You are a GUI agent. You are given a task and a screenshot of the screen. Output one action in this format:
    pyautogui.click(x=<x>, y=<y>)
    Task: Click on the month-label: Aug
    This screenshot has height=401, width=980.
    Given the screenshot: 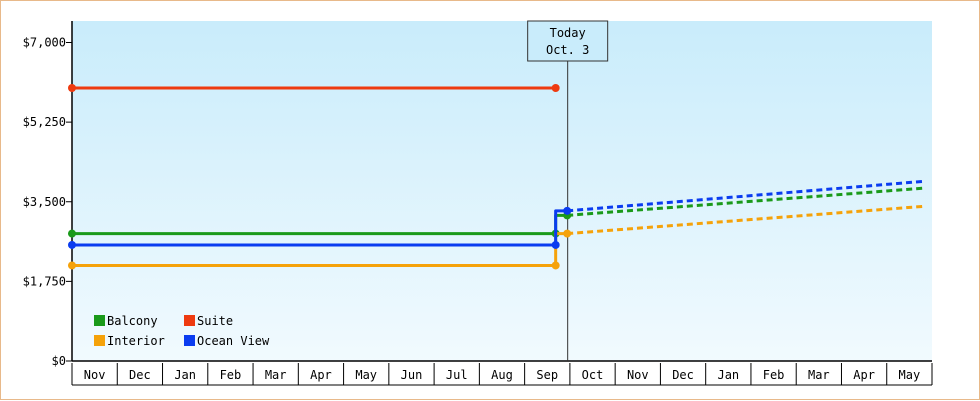 What is the action you would take?
    pyautogui.click(x=502, y=375)
    